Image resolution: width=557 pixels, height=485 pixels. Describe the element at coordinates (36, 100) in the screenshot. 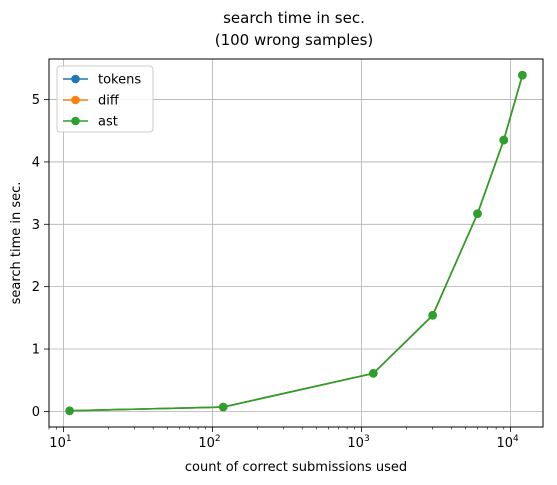

I see `y-tick-label: 5` at that location.